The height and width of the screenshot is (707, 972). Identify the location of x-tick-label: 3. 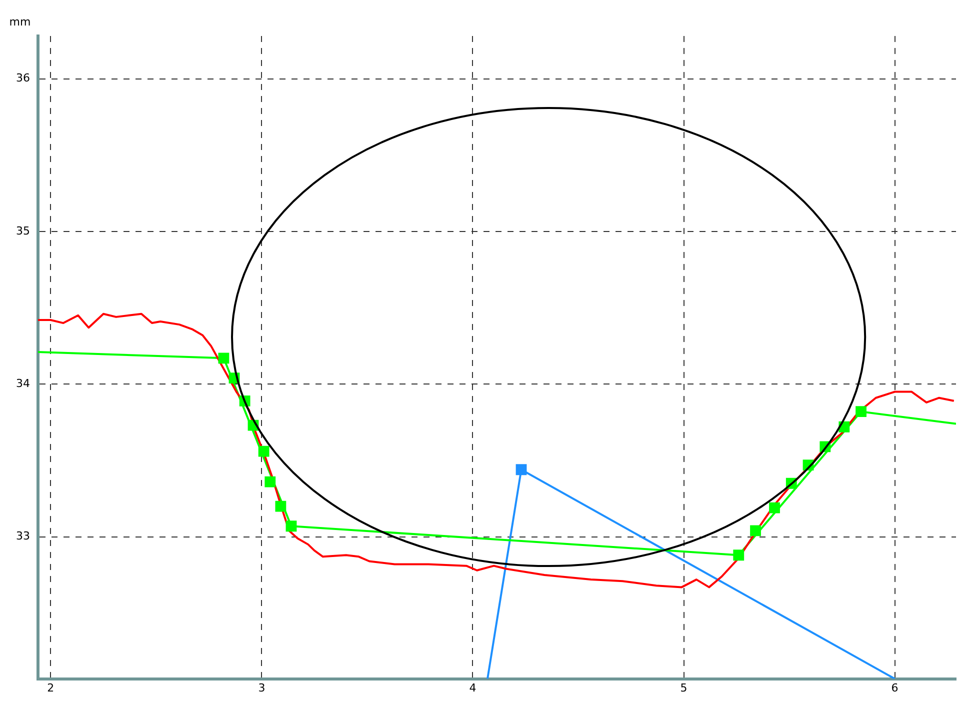
(262, 687).